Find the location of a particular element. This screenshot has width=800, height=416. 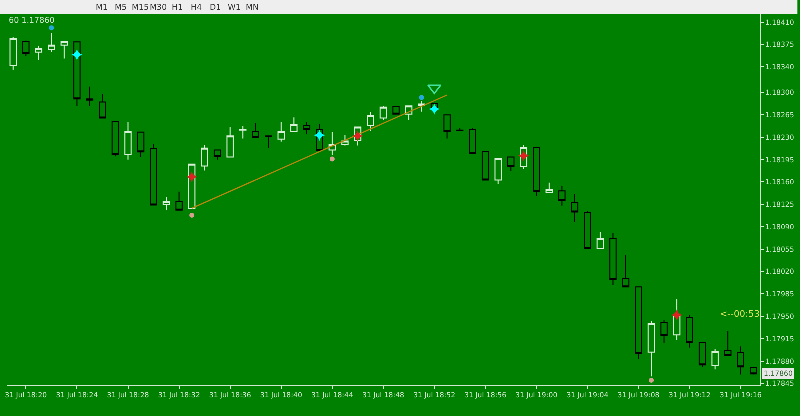

text: H1 is located at coordinates (178, 7).